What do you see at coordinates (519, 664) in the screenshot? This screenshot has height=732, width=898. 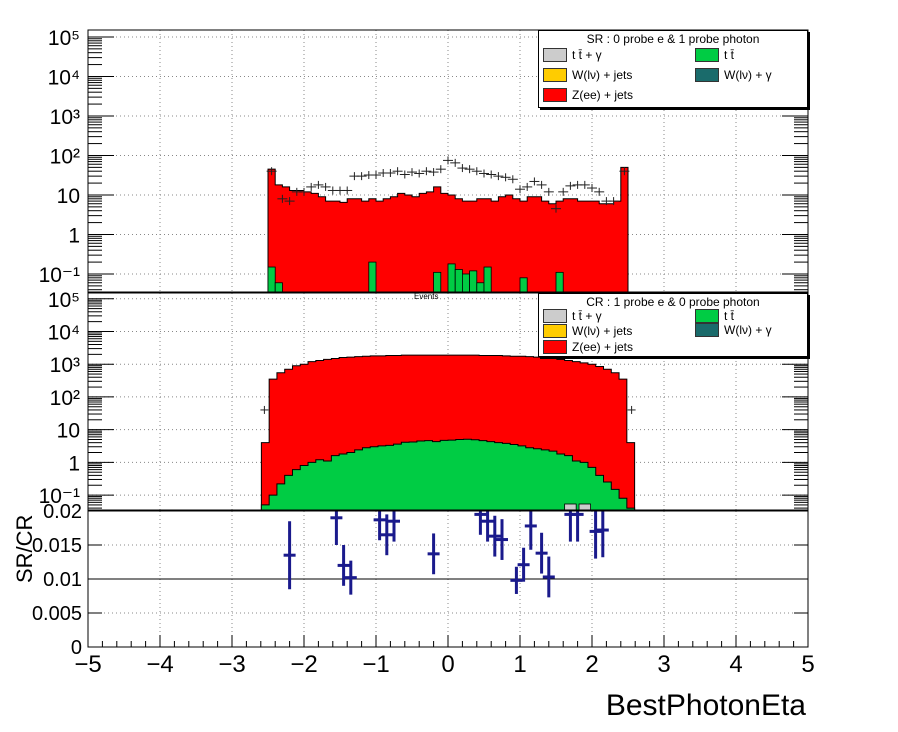 I see `x-tick-label: 1` at bounding box center [519, 664].